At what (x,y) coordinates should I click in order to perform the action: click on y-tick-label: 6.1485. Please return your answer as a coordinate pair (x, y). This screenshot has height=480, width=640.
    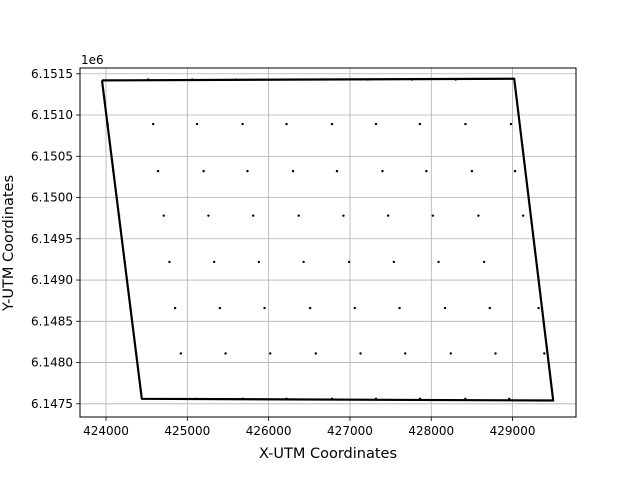
    Looking at the image, I should click on (52, 321).